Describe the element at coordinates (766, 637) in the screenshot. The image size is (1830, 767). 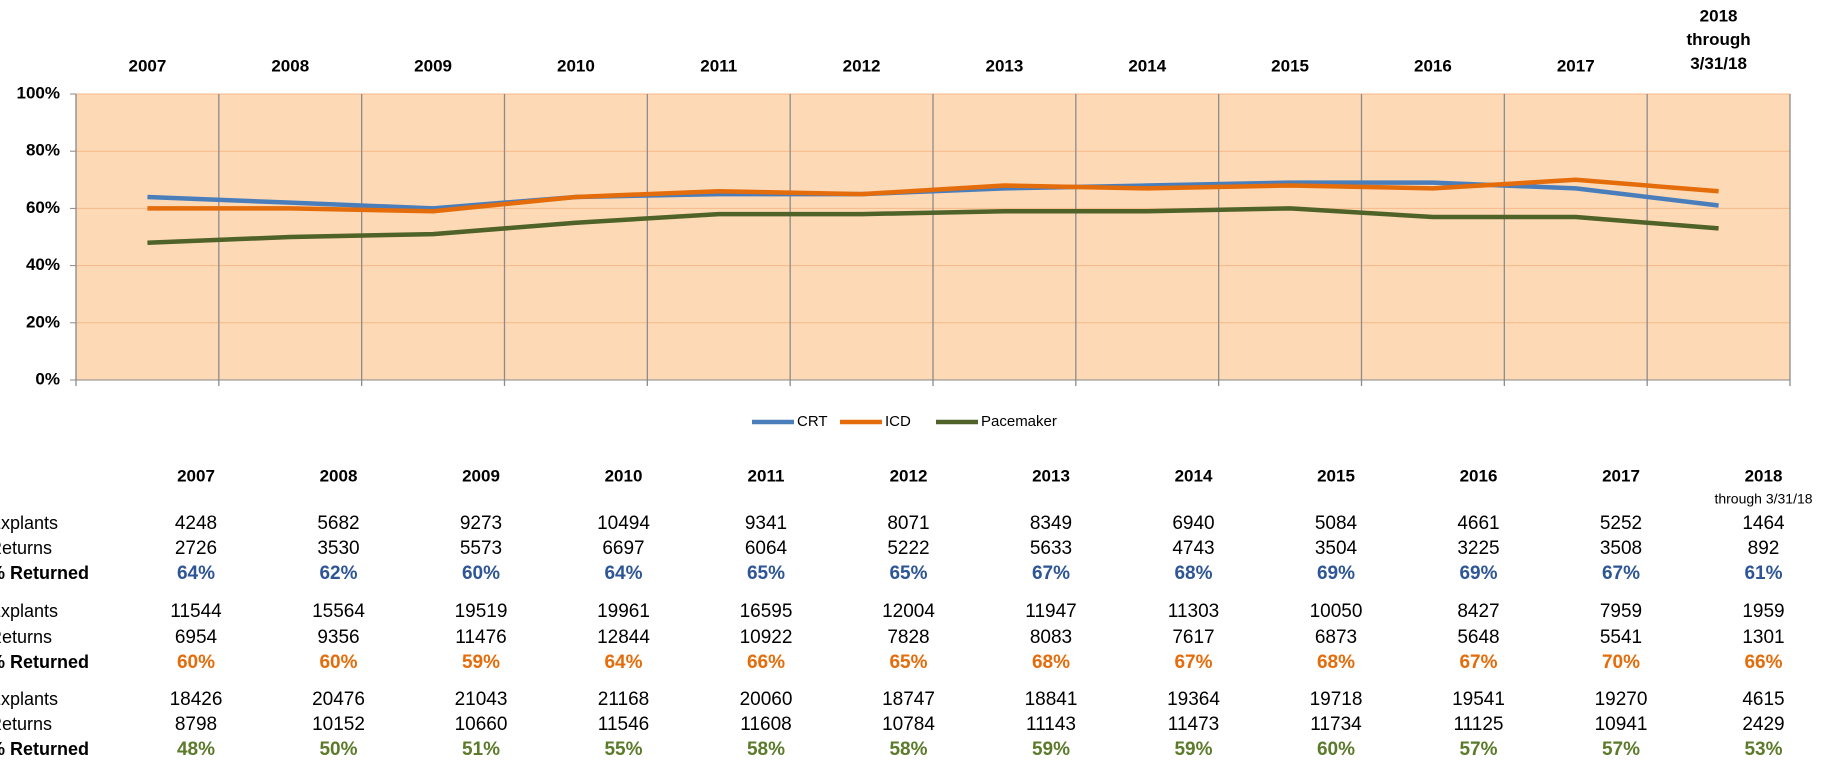
I see `table-cell: 10922` at that location.